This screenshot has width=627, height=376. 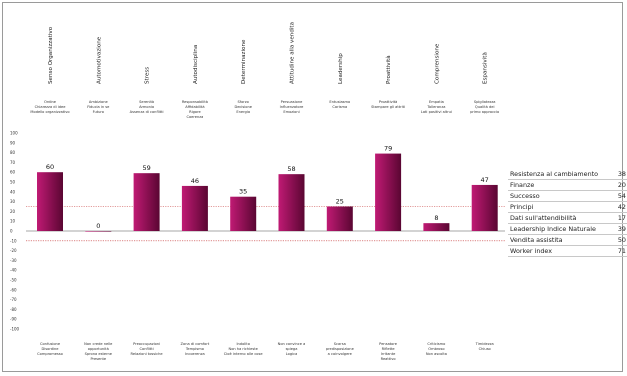 I want to click on index-row: Leadership Indice Naturale 39, so click(x=567, y=229).